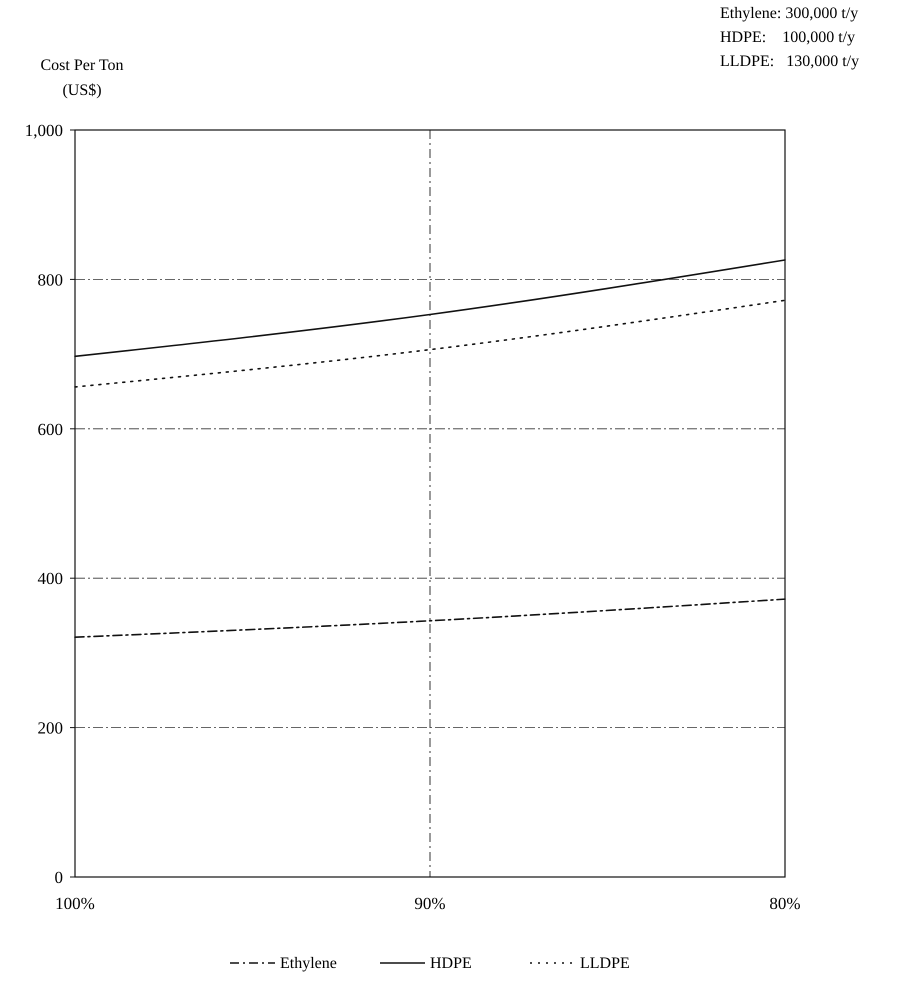 The height and width of the screenshot is (992, 913). I want to click on x-tick-label: 100%, so click(75, 903).